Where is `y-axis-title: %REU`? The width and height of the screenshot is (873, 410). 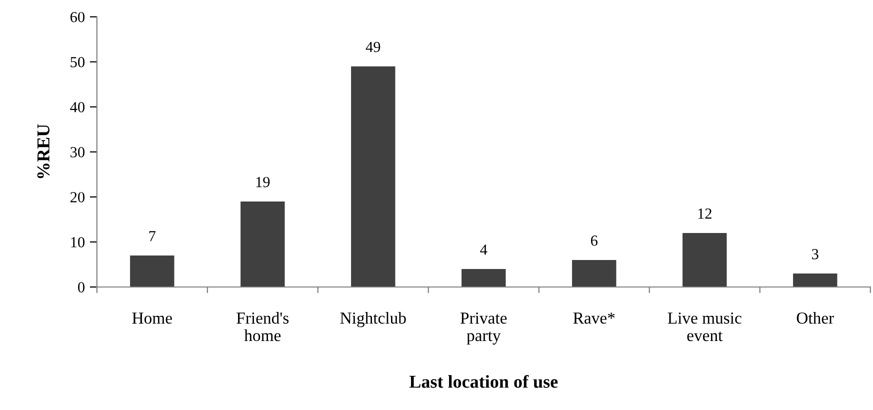 y-axis-title: %REU is located at coordinates (43, 151).